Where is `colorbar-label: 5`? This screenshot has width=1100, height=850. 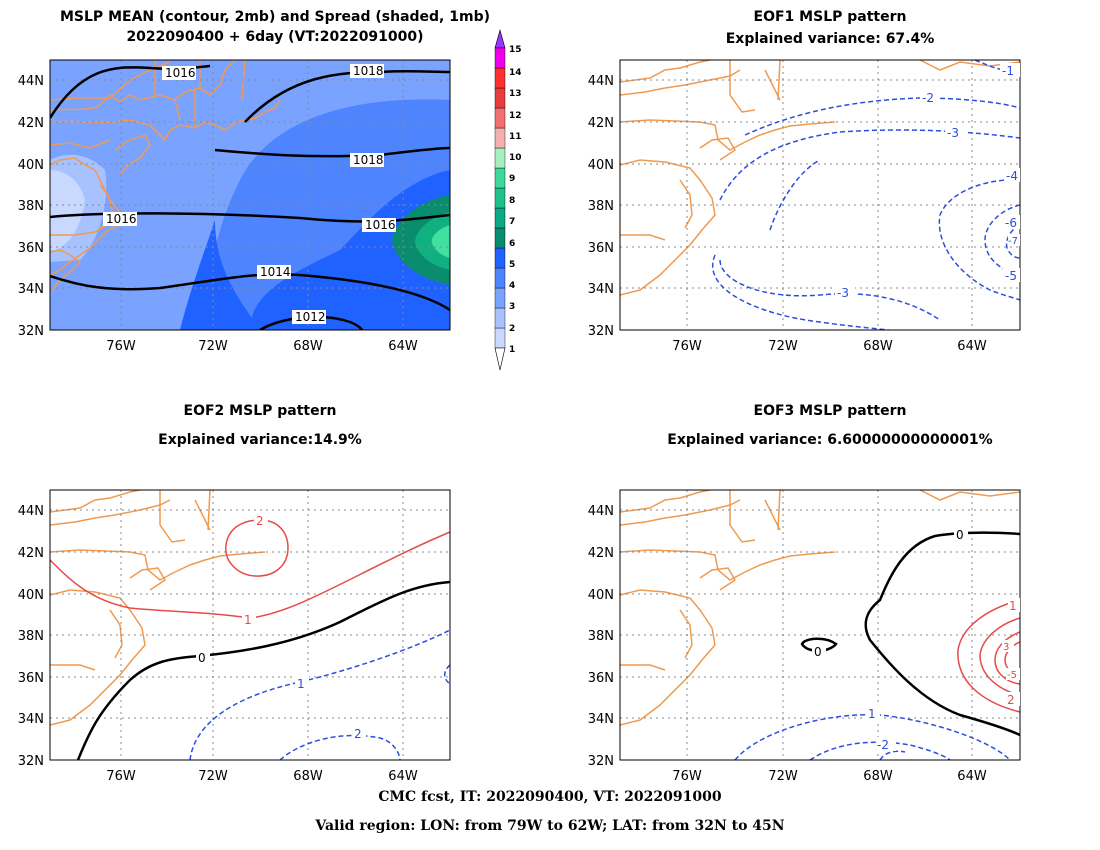
colorbar-label: 5 is located at coordinates (512, 265).